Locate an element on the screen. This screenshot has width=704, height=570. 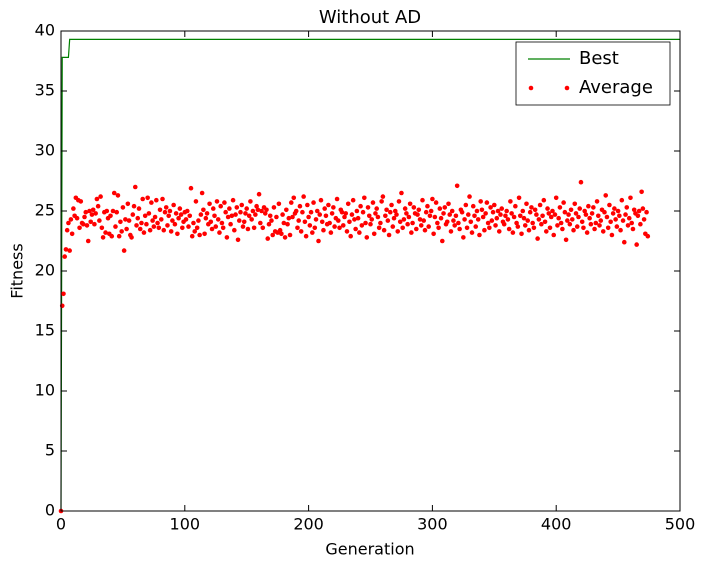
x-tick-label: 200 is located at coordinates (308, 524).